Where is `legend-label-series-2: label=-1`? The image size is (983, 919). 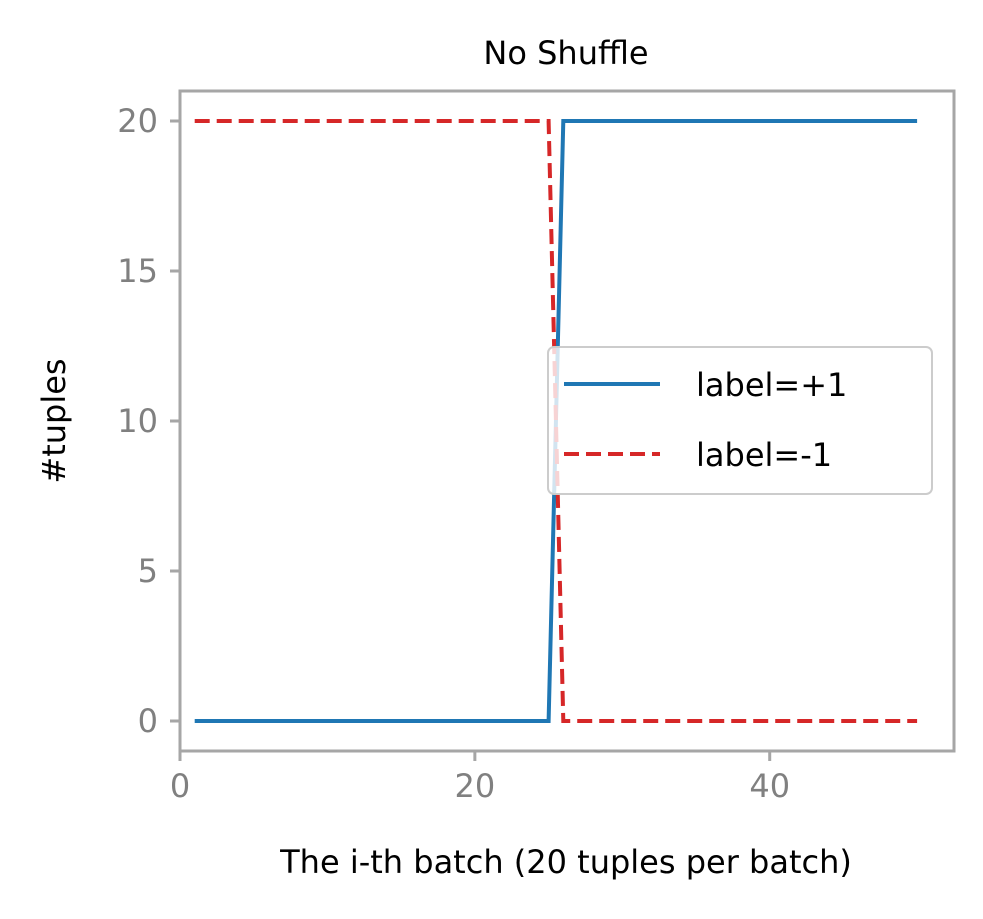
legend-label-series-2: label=-1 is located at coordinates (764, 455).